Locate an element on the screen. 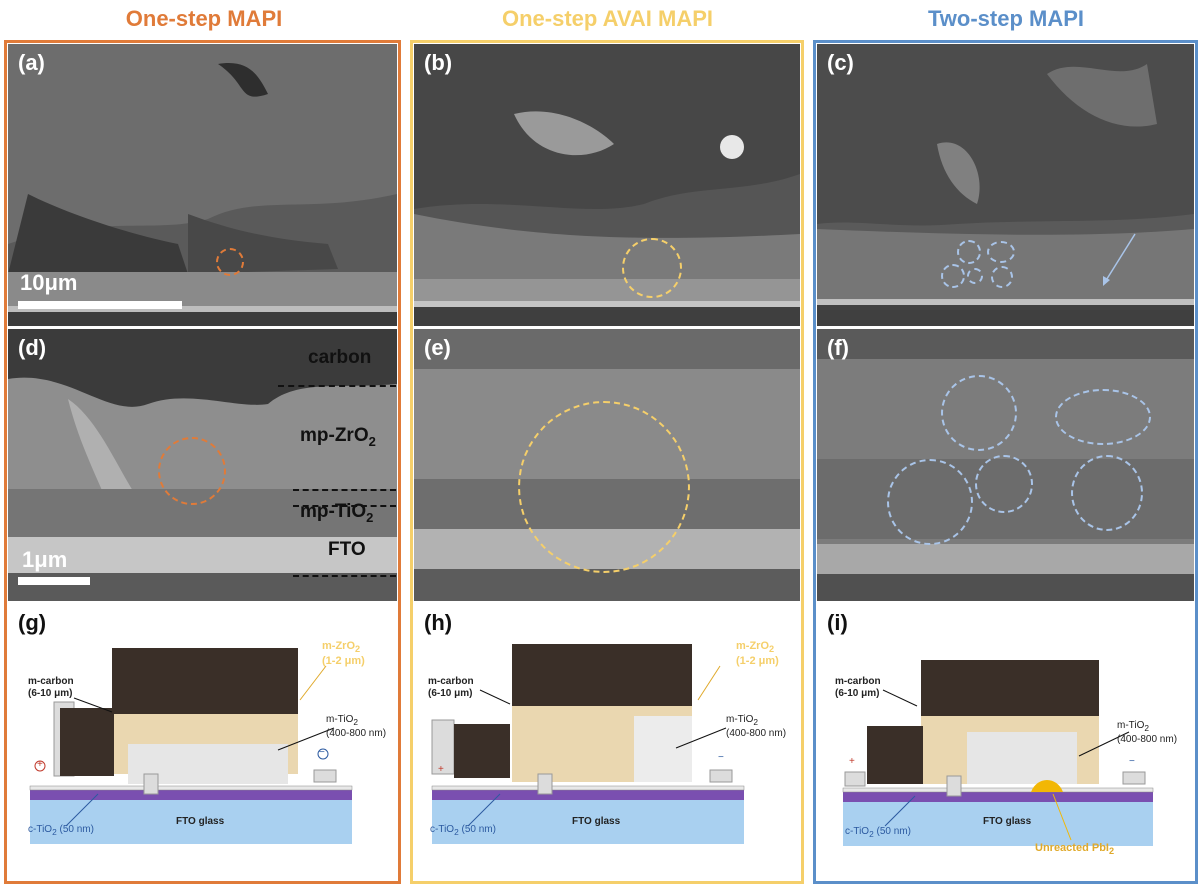  label-c-tio2-g: c-TiO2 (50 nm) is located at coordinates (61, 830).